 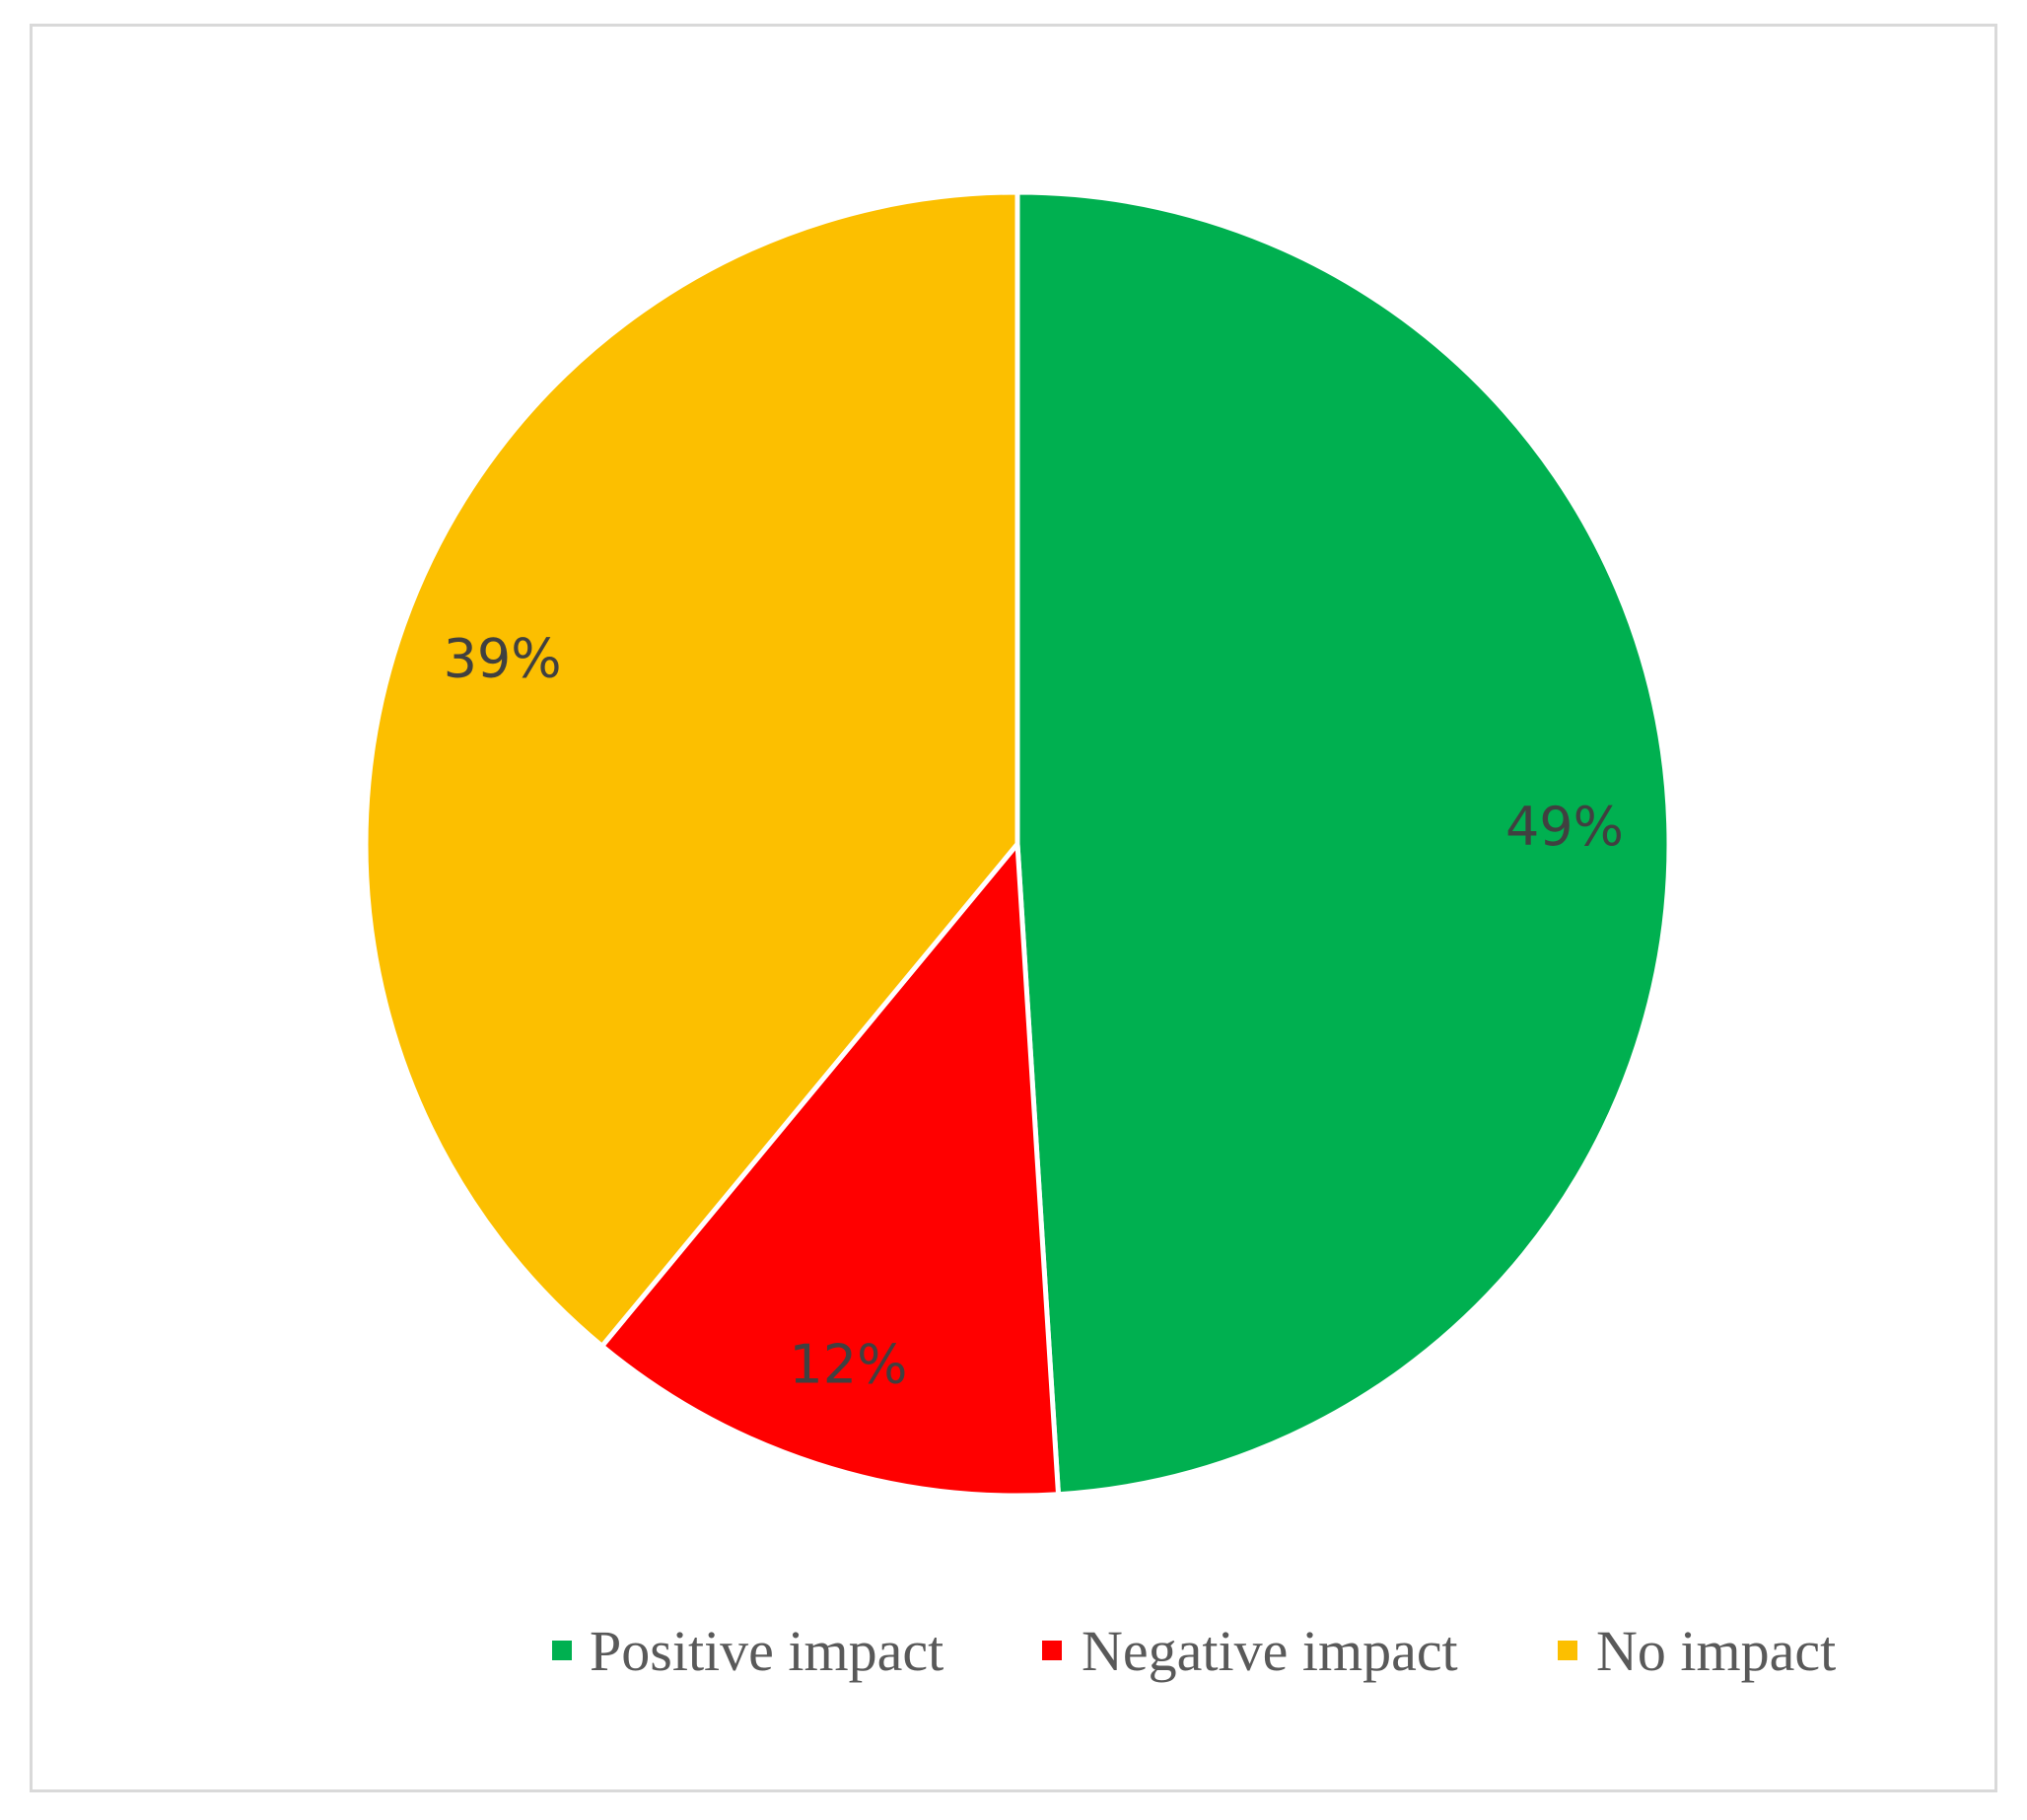 I want to click on data-label-negative-impact: 12%, so click(x=848, y=1365).